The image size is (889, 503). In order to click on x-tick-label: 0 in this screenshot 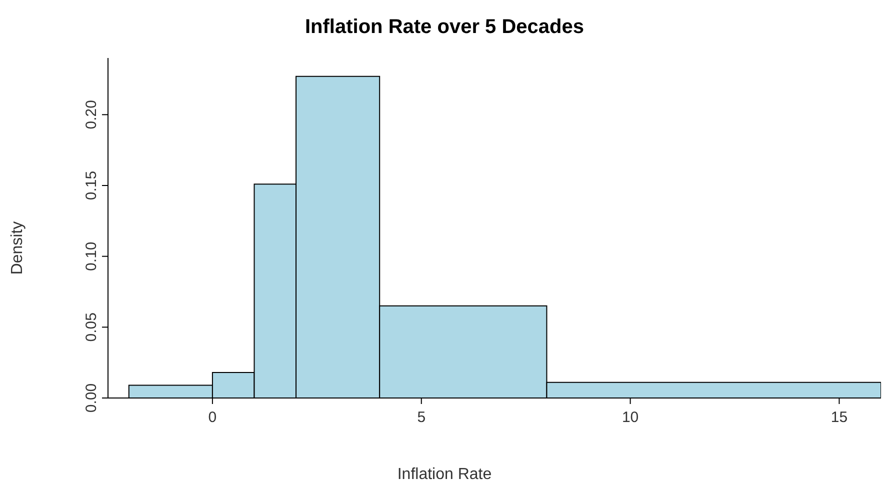, I will do `click(212, 417)`.